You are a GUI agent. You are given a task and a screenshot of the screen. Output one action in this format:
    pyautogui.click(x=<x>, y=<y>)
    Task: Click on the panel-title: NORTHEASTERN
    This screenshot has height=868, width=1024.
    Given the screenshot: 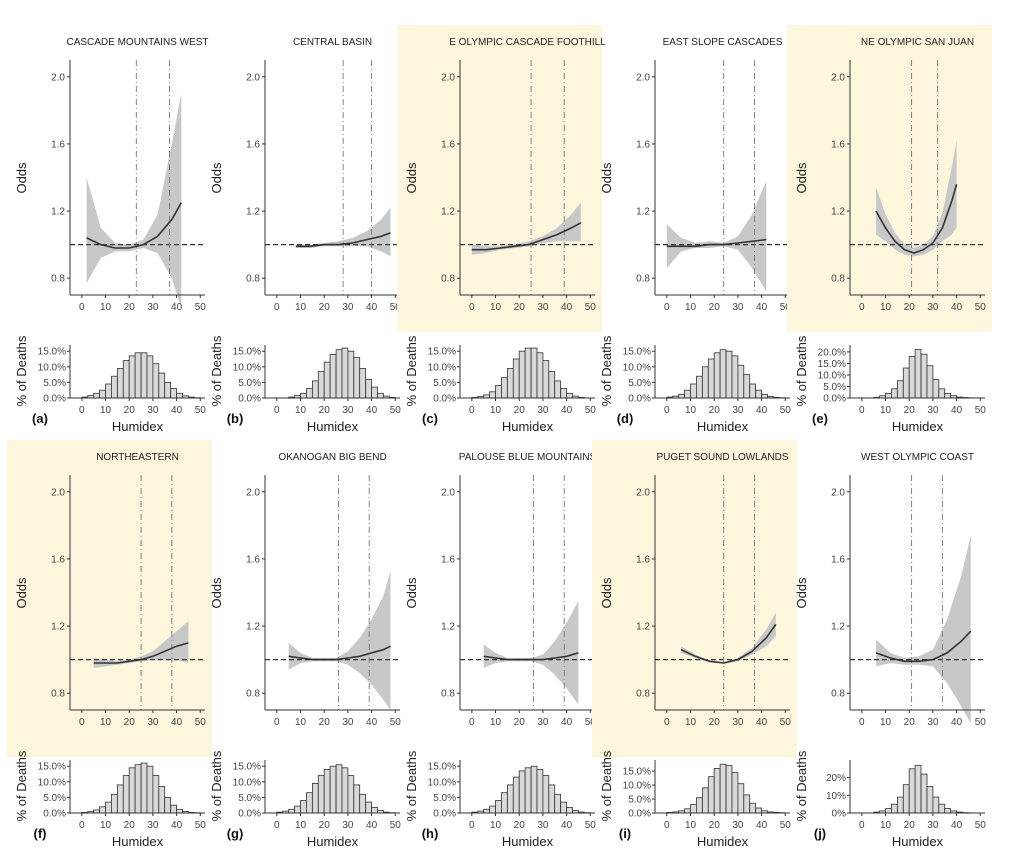 What is the action you would take?
    pyautogui.click(x=137, y=457)
    